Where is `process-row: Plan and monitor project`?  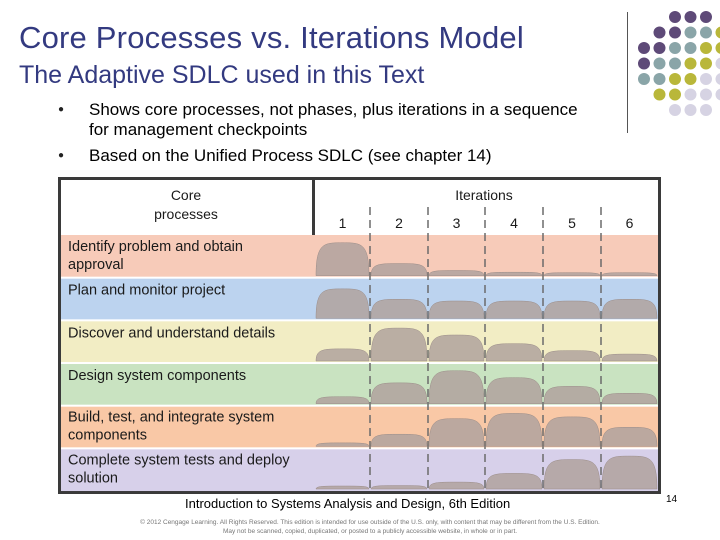 process-row: Plan and monitor project is located at coordinates (359, 298).